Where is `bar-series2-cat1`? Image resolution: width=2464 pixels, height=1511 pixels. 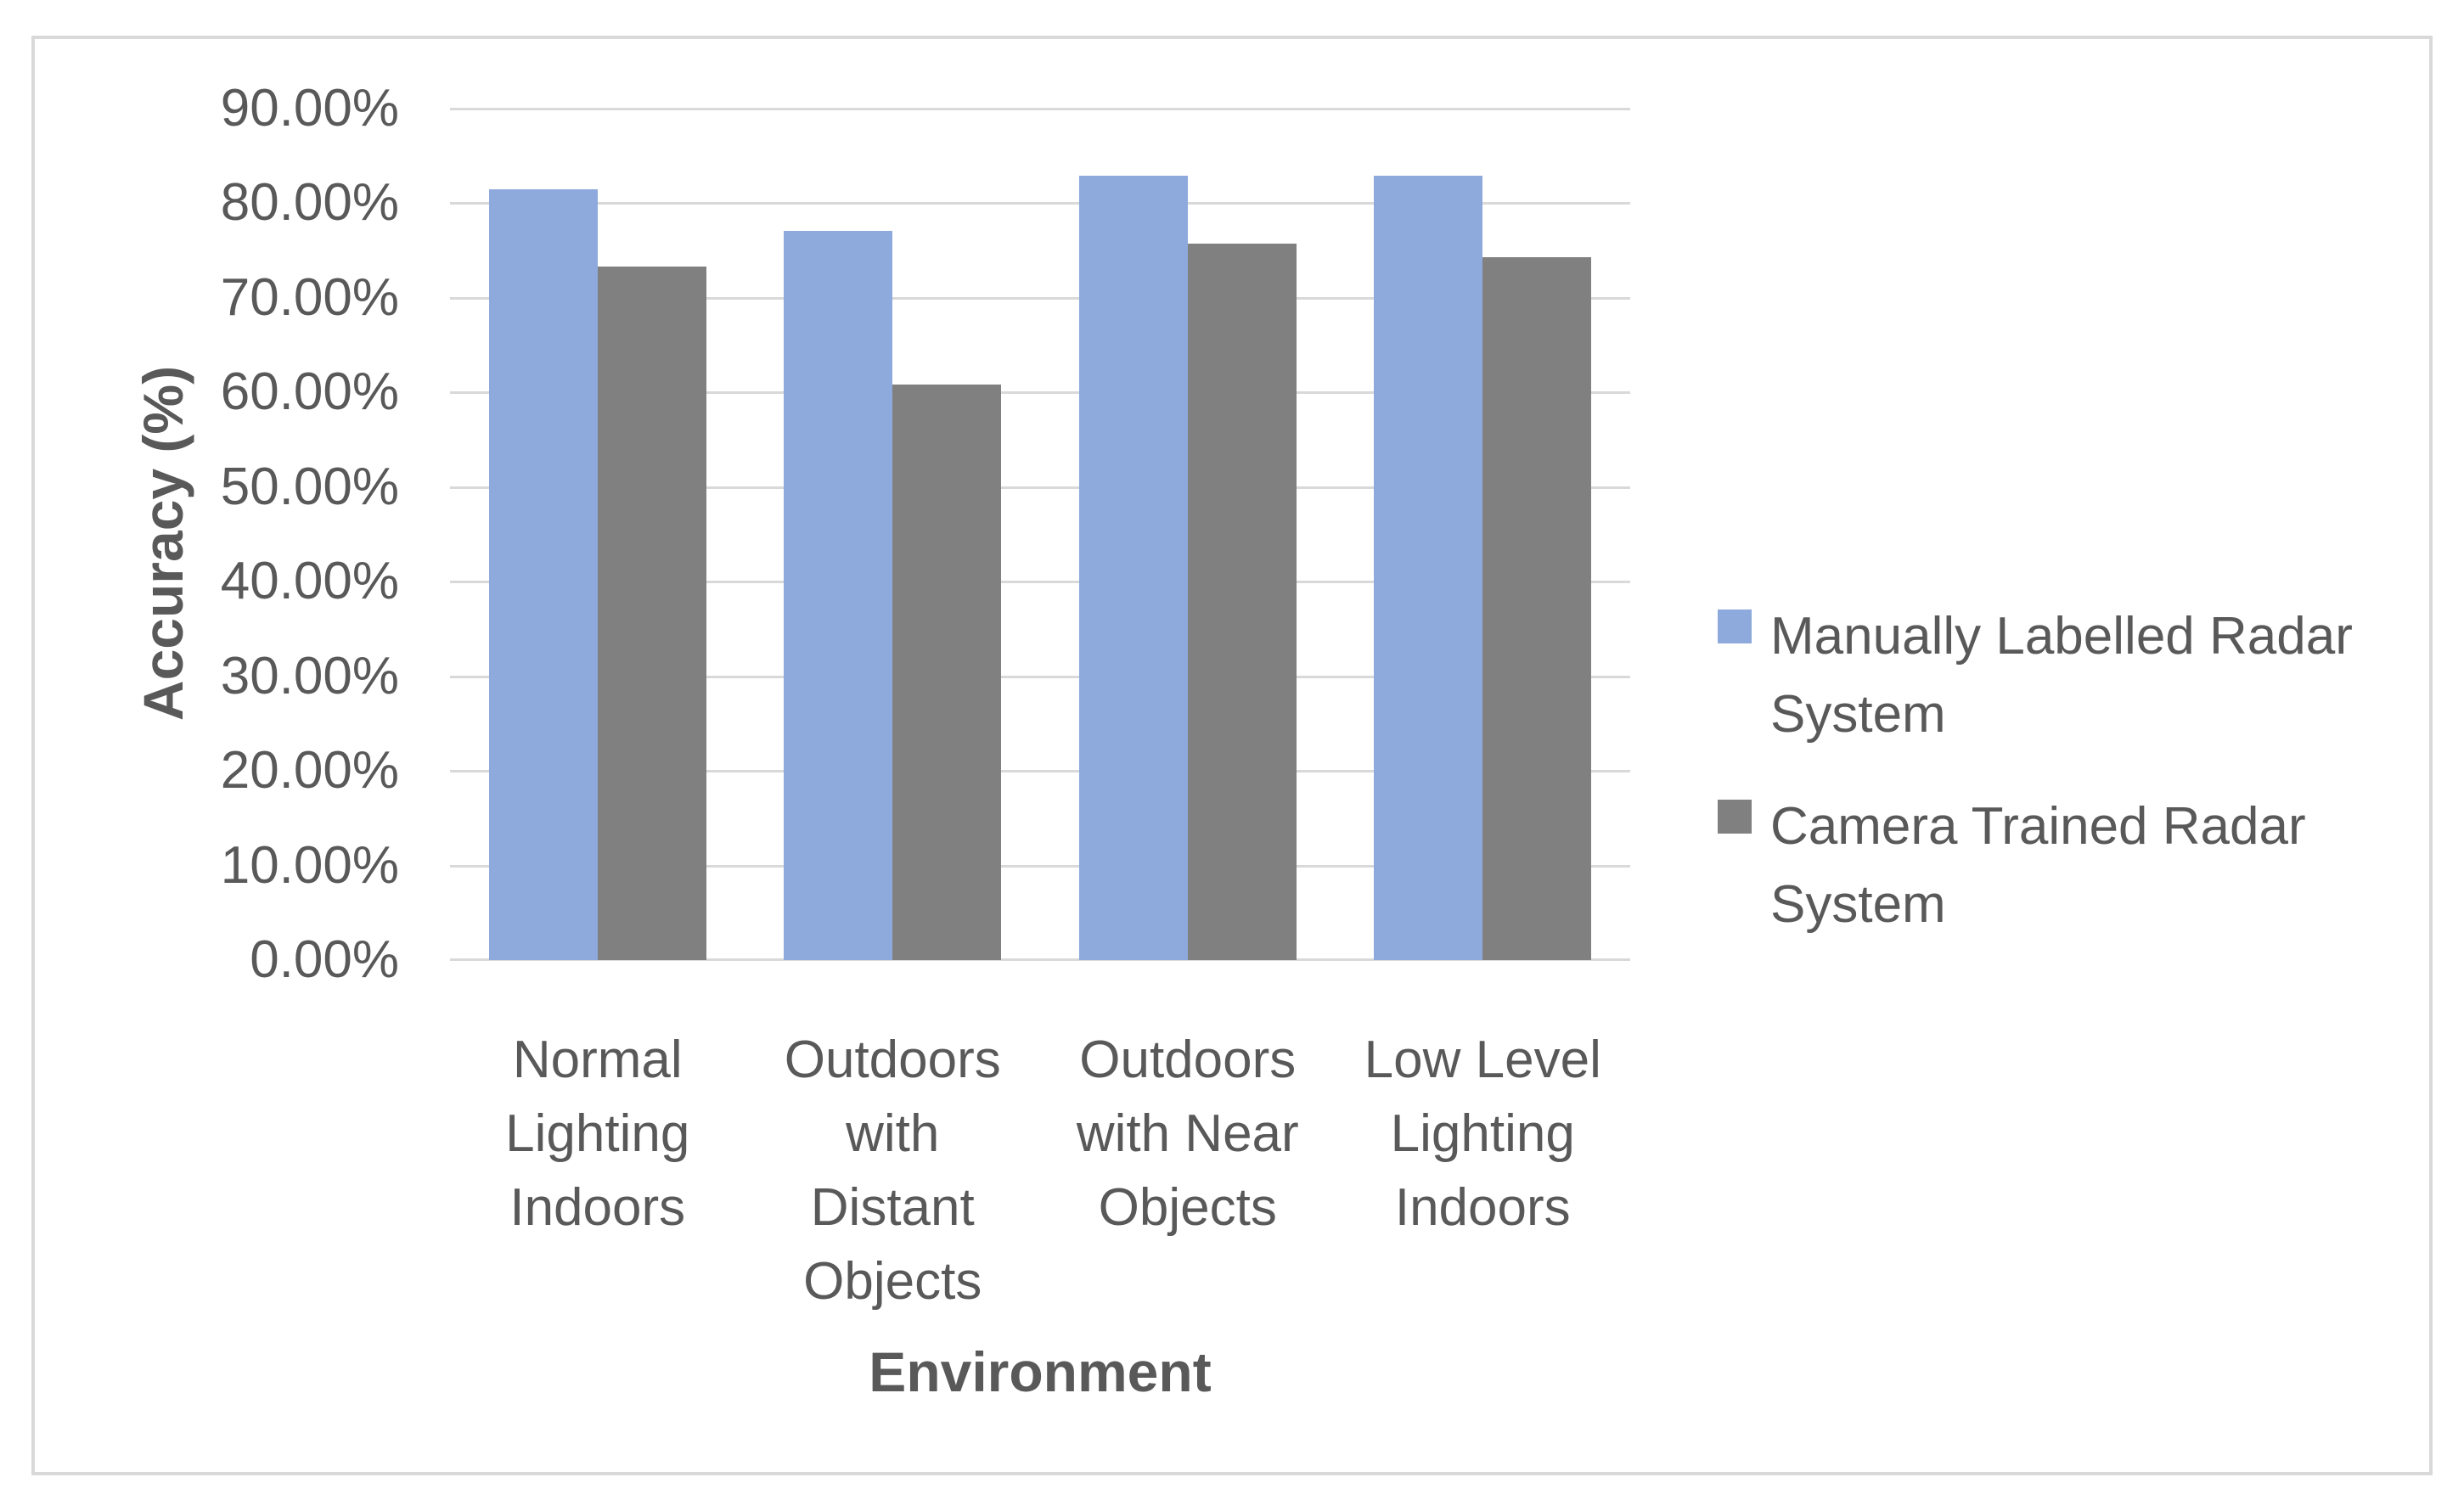 bar-series2-cat1 is located at coordinates (651, 613).